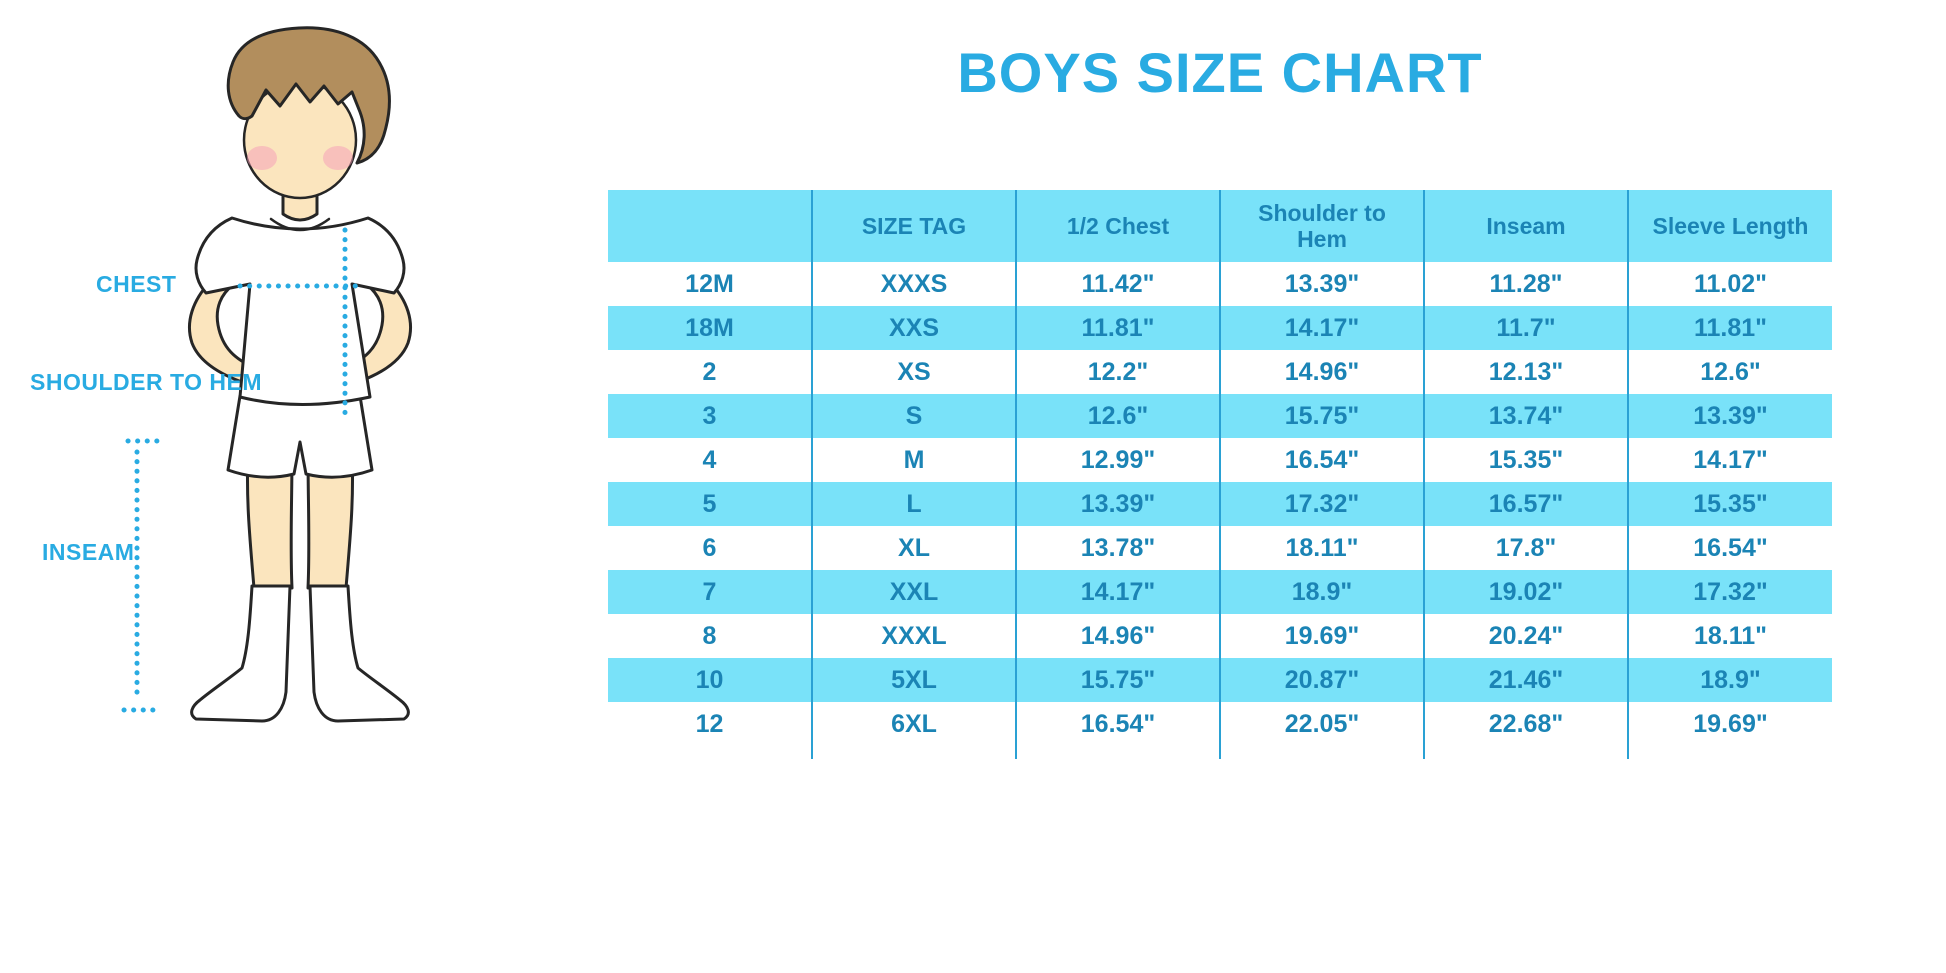 The height and width of the screenshot is (973, 1946). What do you see at coordinates (300, 436) in the screenshot?
I see `shorts-shape` at bounding box center [300, 436].